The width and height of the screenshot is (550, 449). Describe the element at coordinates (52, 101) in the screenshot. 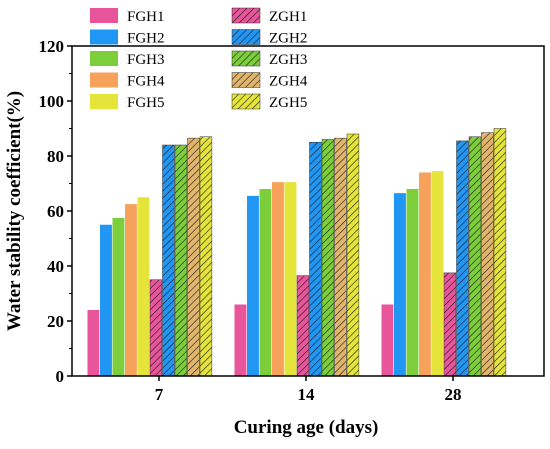

I see `y-tick-label: 100` at that location.